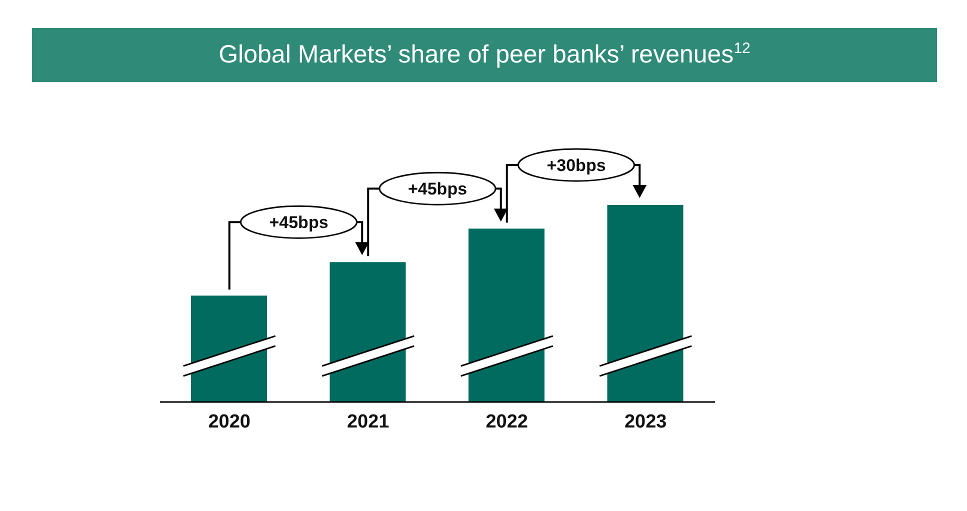 Image resolution: width=967 pixels, height=511 pixels. I want to click on chart-title: Global Markets’ share of peer banks’ revenues$^{12}$, so click(484, 54).